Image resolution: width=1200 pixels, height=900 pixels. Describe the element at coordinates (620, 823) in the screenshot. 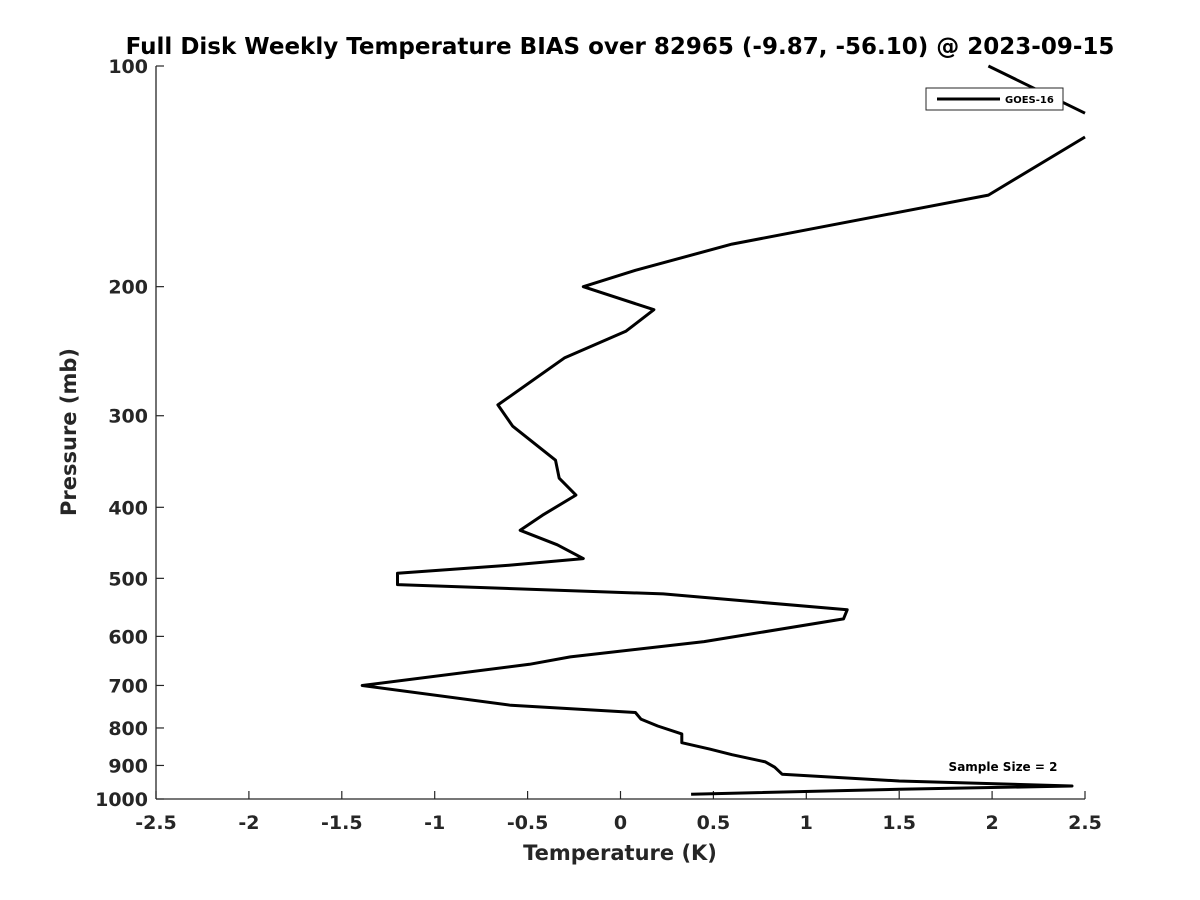

I see `x-tick-label: 0` at that location.